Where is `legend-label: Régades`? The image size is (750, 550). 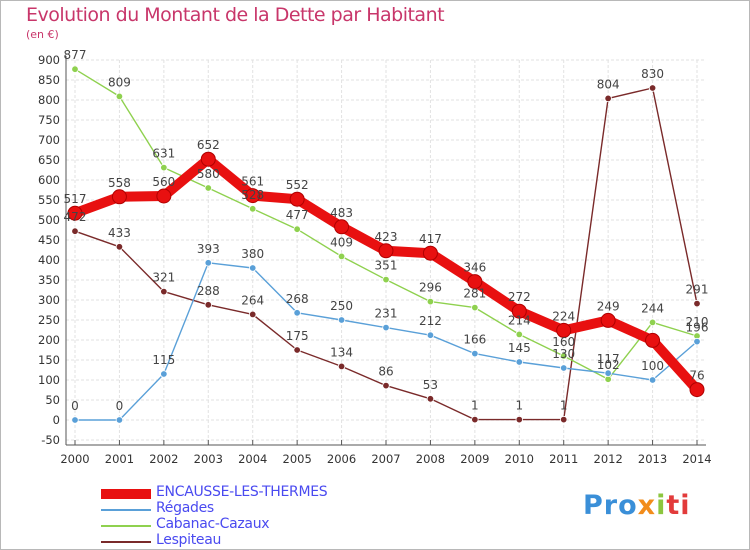 legend-label: Régades is located at coordinates (185, 508).